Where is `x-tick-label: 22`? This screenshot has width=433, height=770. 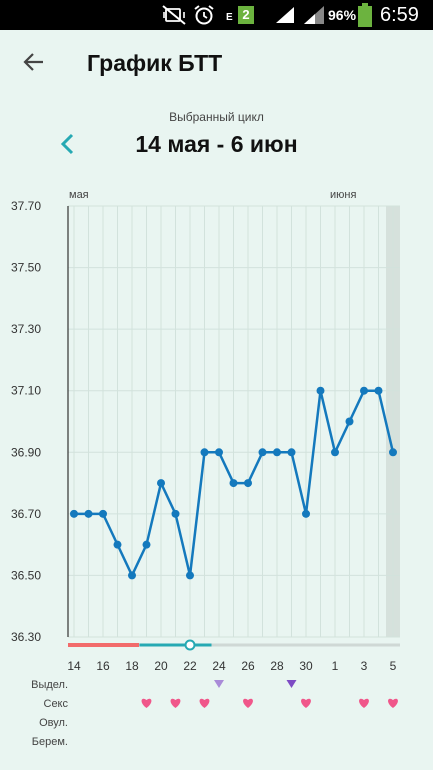
x-tick-label: 22 is located at coordinates (190, 666).